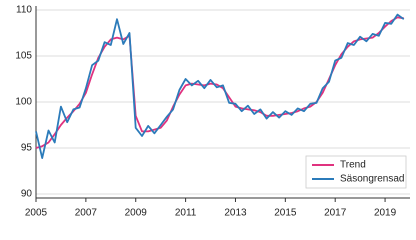 This screenshot has width=416, height=240. What do you see at coordinates (356, 172) in the screenshot?
I see `legend-box` at bounding box center [356, 172].